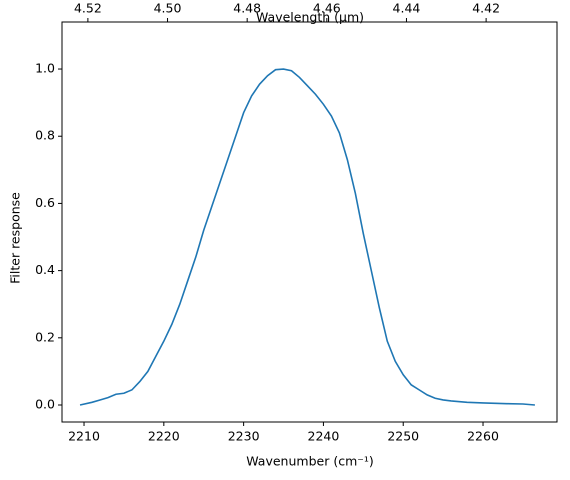 The width and height of the screenshot is (570, 480). What do you see at coordinates (327, 8) in the screenshot?
I see `x2-tick-label: 4.46` at bounding box center [327, 8].